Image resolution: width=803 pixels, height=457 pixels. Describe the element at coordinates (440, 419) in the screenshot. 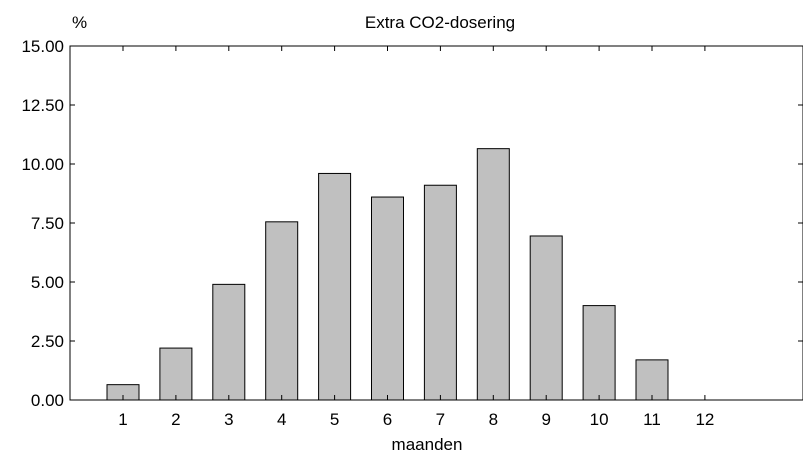

I see `x-tick-label: 7` at that location.